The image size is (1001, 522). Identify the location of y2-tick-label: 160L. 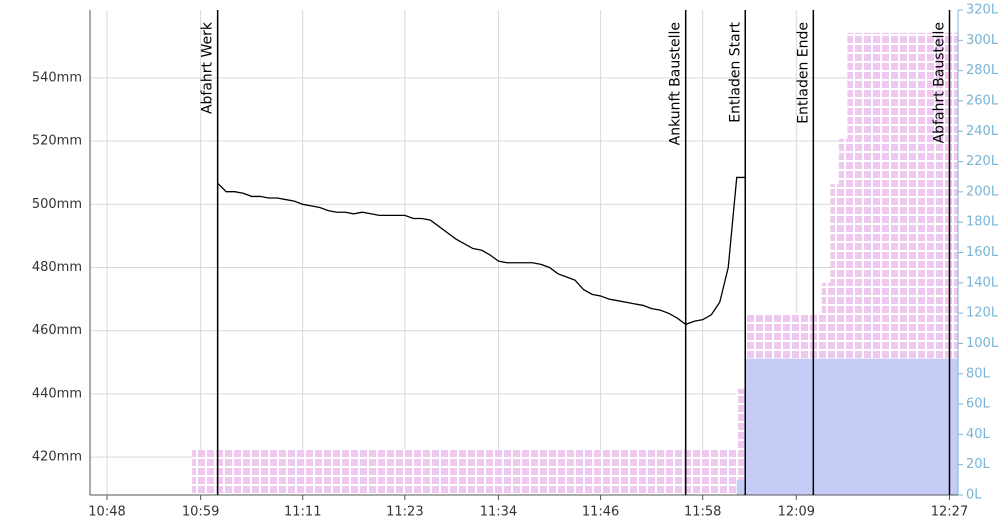
(982, 252).